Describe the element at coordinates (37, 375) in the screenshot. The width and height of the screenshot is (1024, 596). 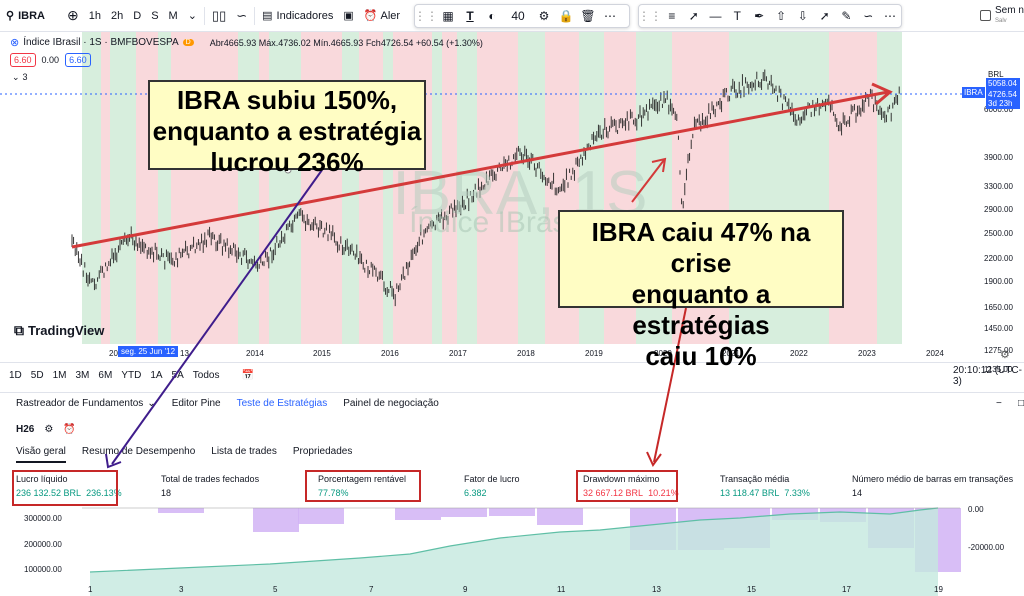
I see `range-5d: 5D` at that location.